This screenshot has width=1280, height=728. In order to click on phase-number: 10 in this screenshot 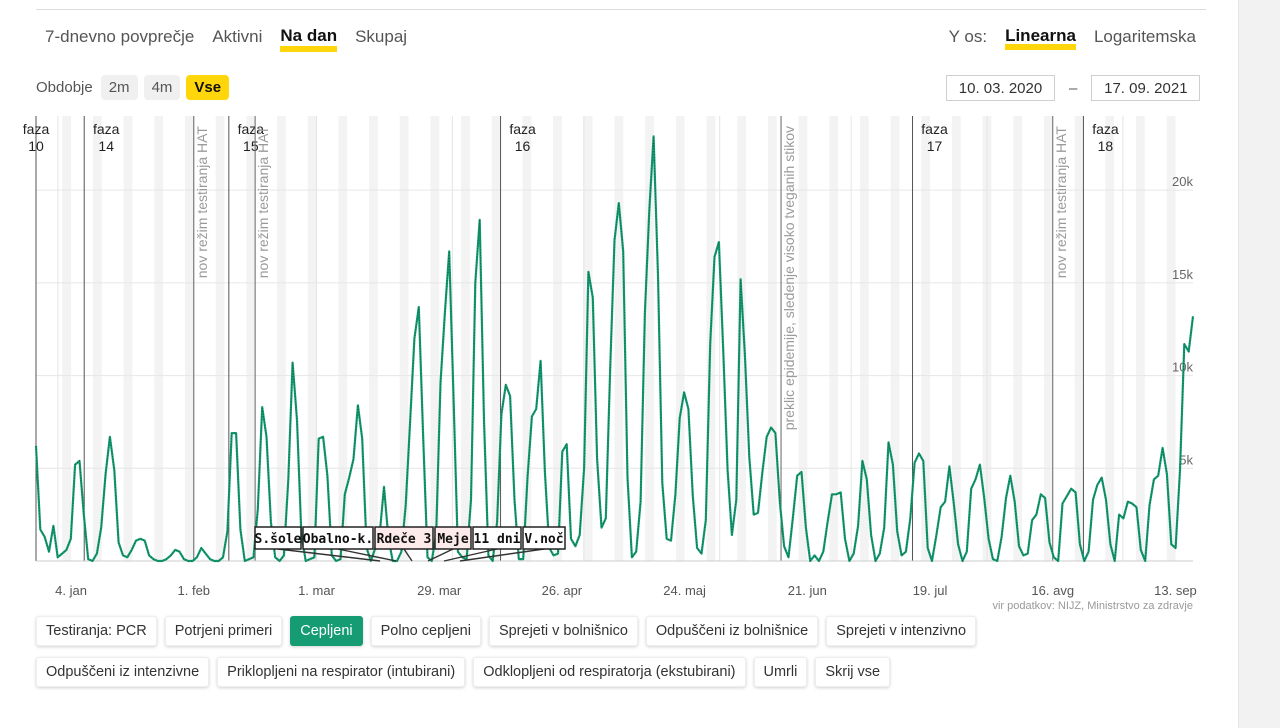, I will do `click(36, 146)`.